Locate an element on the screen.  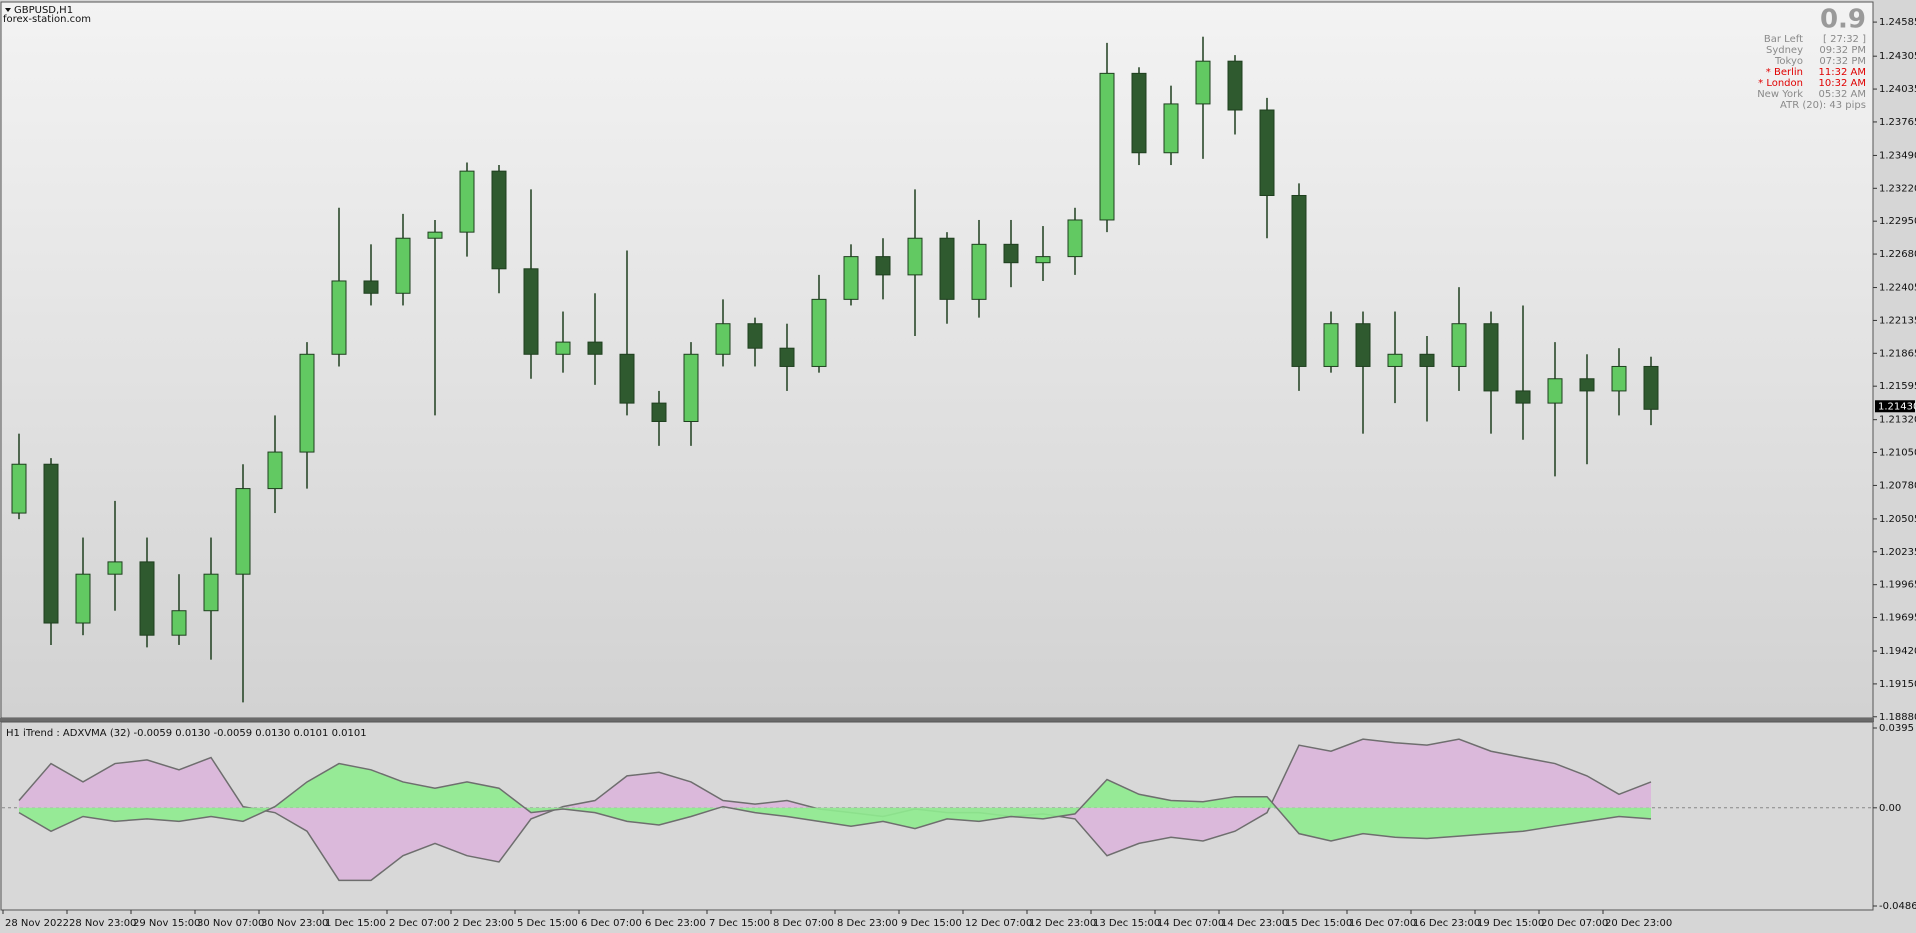
x-tick-label: 12 Dec 23:00 is located at coordinates (1062, 923).